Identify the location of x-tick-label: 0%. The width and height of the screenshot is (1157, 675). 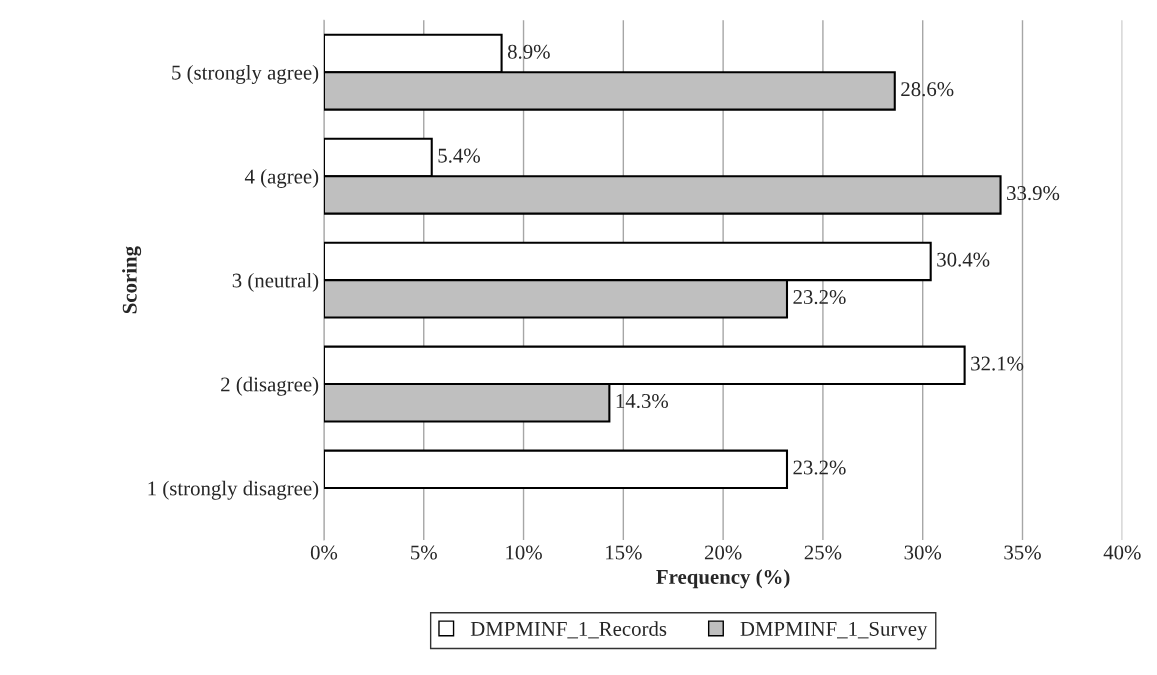
(324, 552).